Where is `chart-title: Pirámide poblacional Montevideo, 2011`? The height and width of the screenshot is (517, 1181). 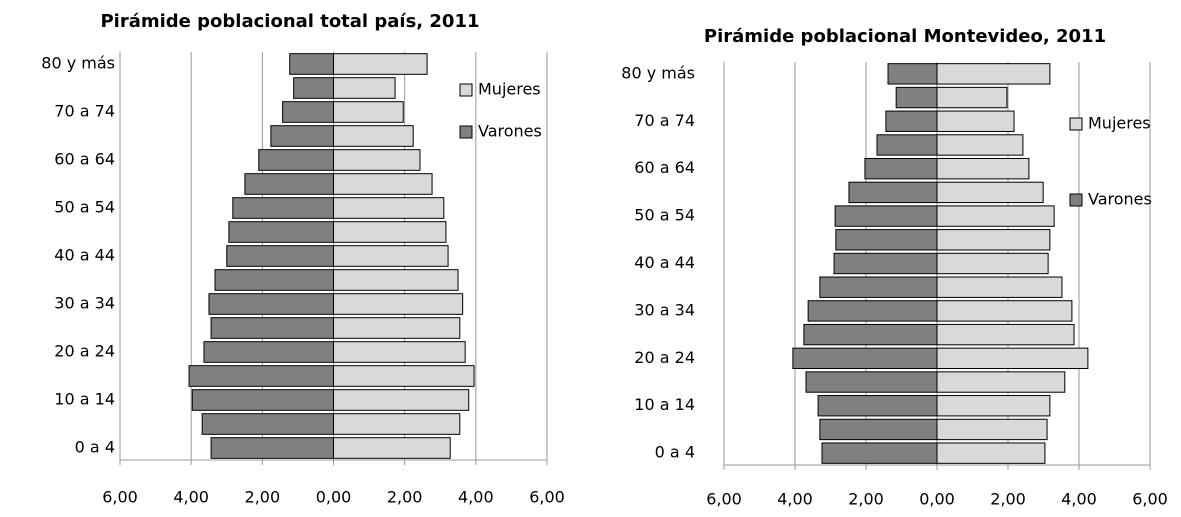 chart-title: Pirámide poblacional Montevideo, 2011 is located at coordinates (905, 36).